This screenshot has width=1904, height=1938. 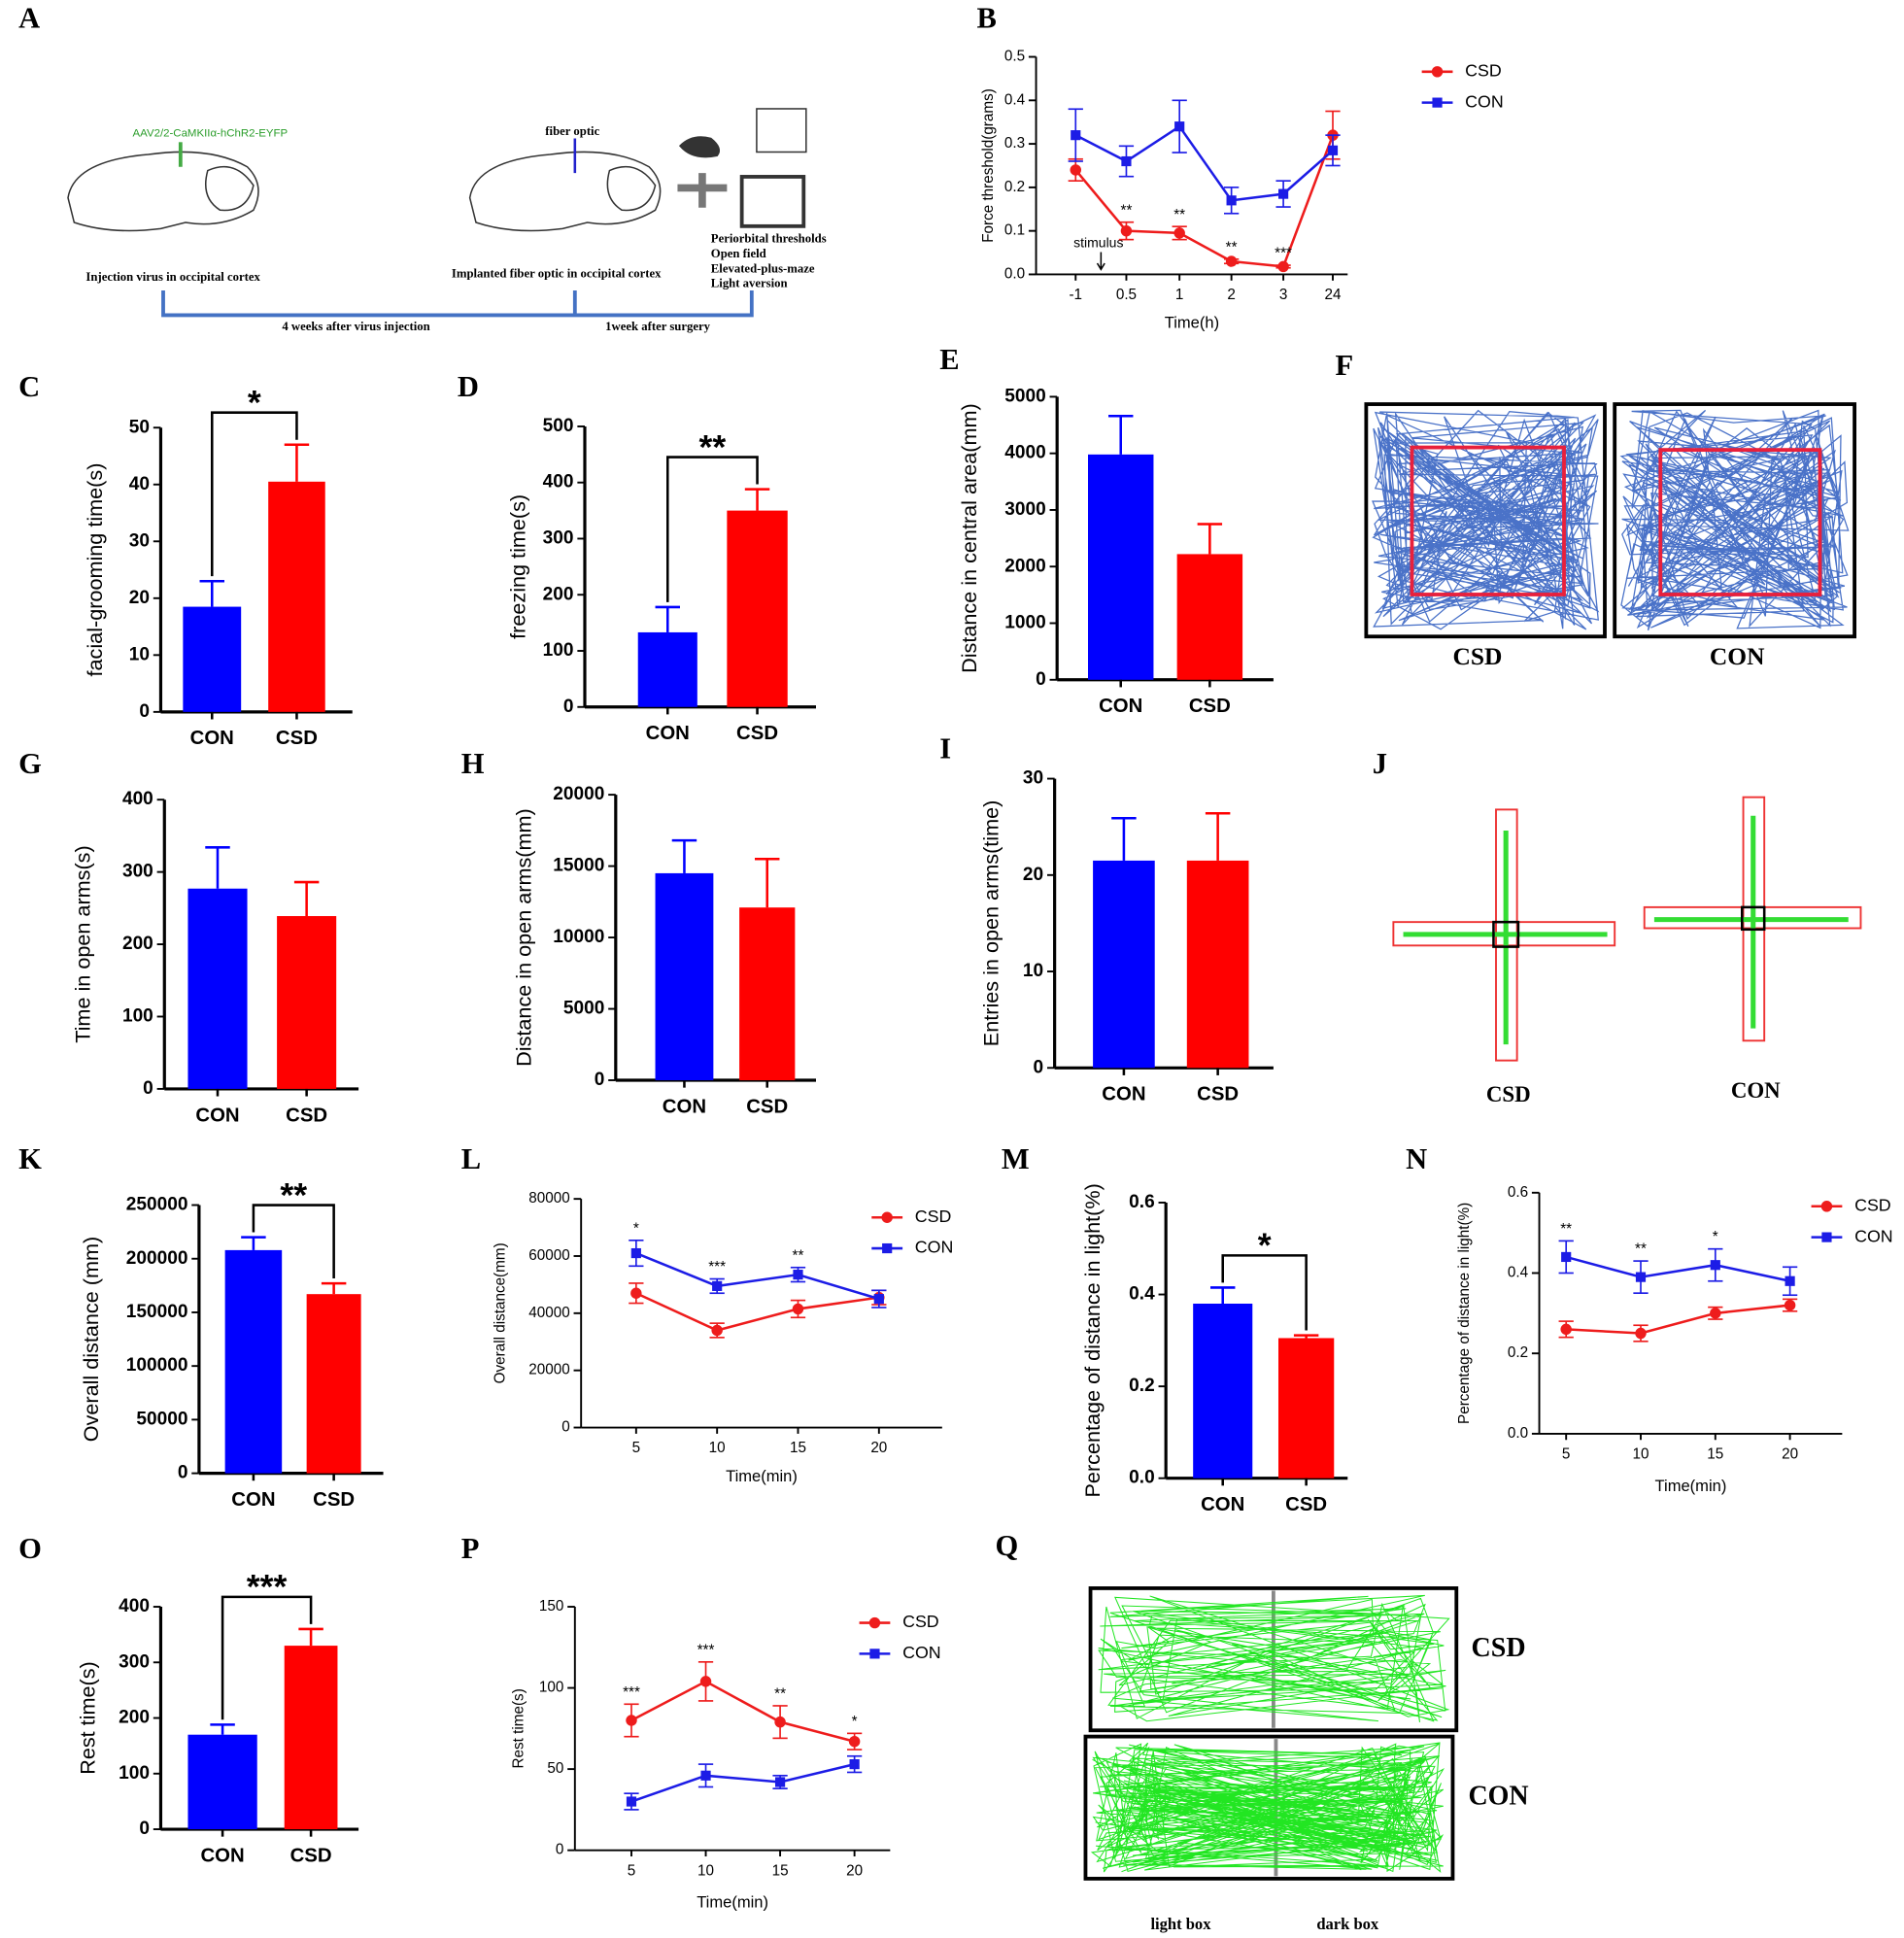 What do you see at coordinates (1518, 1273) in the screenshot?
I see `y-tick-label: 0.4` at bounding box center [1518, 1273].